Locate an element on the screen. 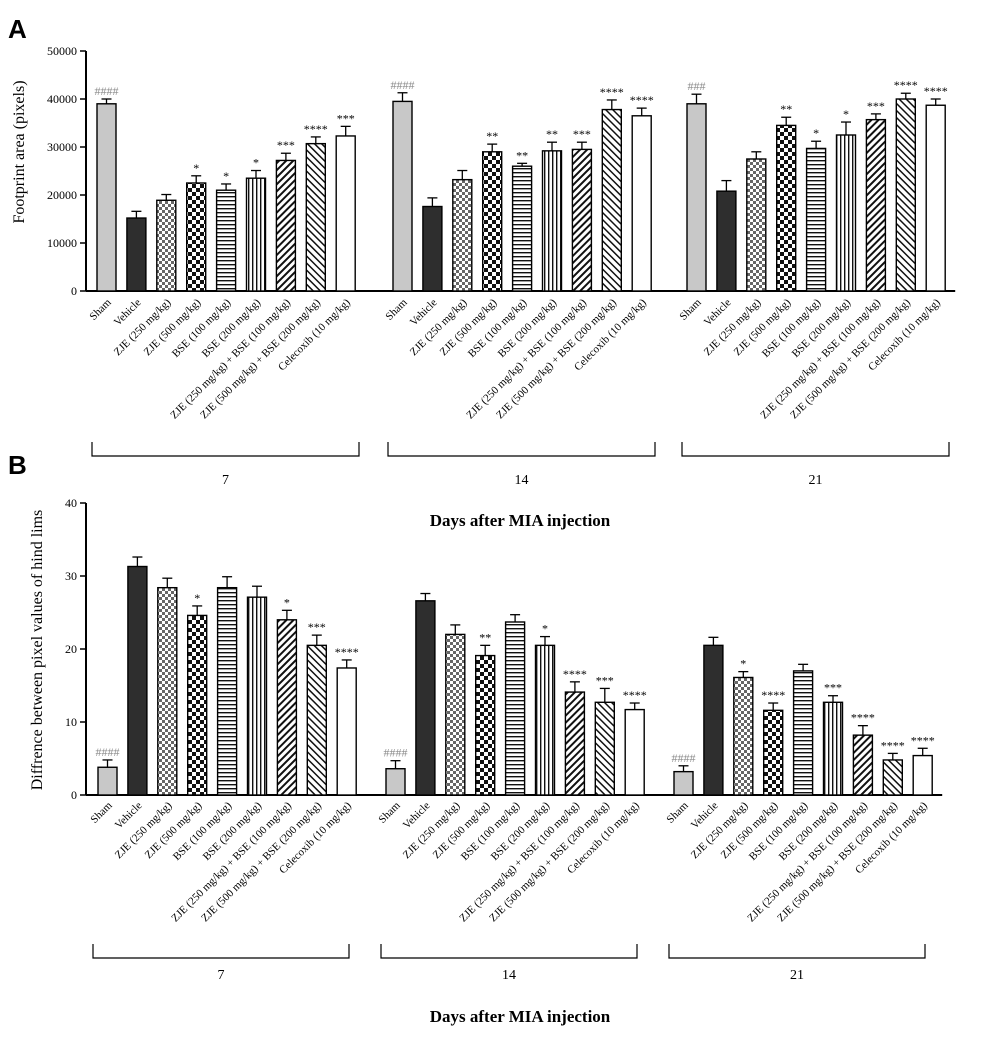  significance-label: ### is located at coordinates (697, 86).